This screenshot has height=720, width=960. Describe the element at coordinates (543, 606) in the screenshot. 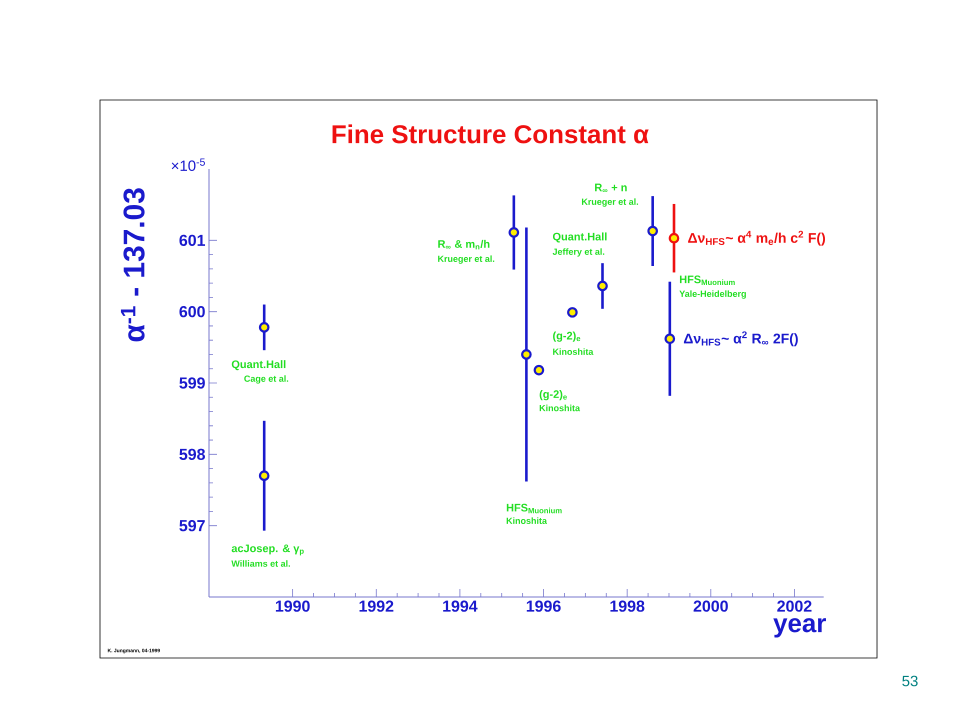

I see `x-tick-label: 1996` at that location.